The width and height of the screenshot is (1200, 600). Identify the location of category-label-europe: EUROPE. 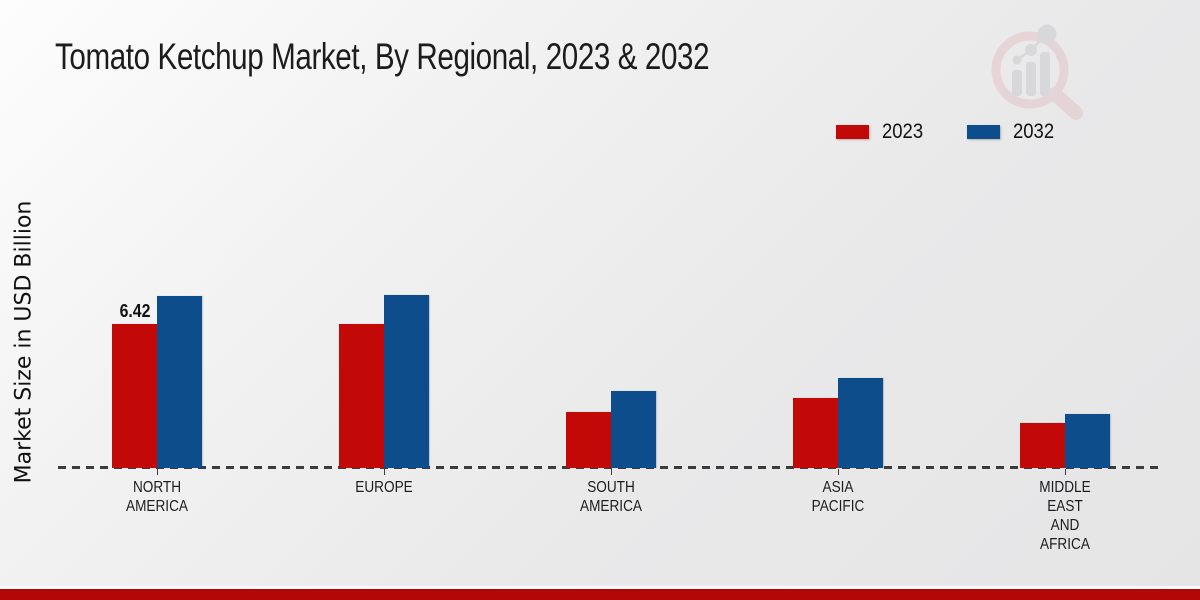
(384, 487).